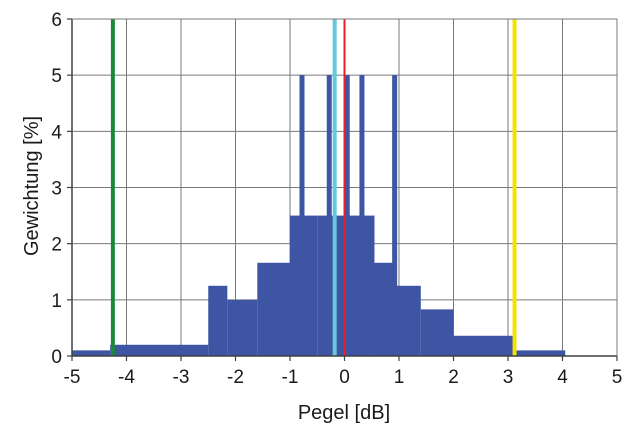 This screenshot has height=434, width=639. Describe the element at coordinates (56, 245) in the screenshot. I see `y-tick-label: 2` at that location.